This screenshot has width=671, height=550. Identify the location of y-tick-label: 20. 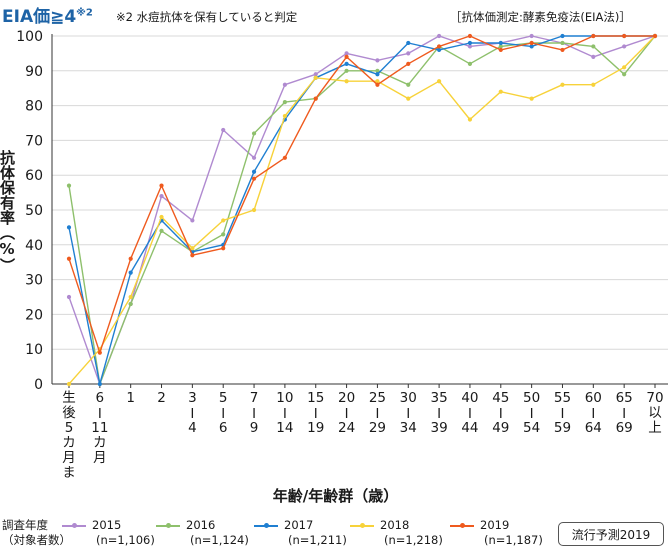
(34, 315).